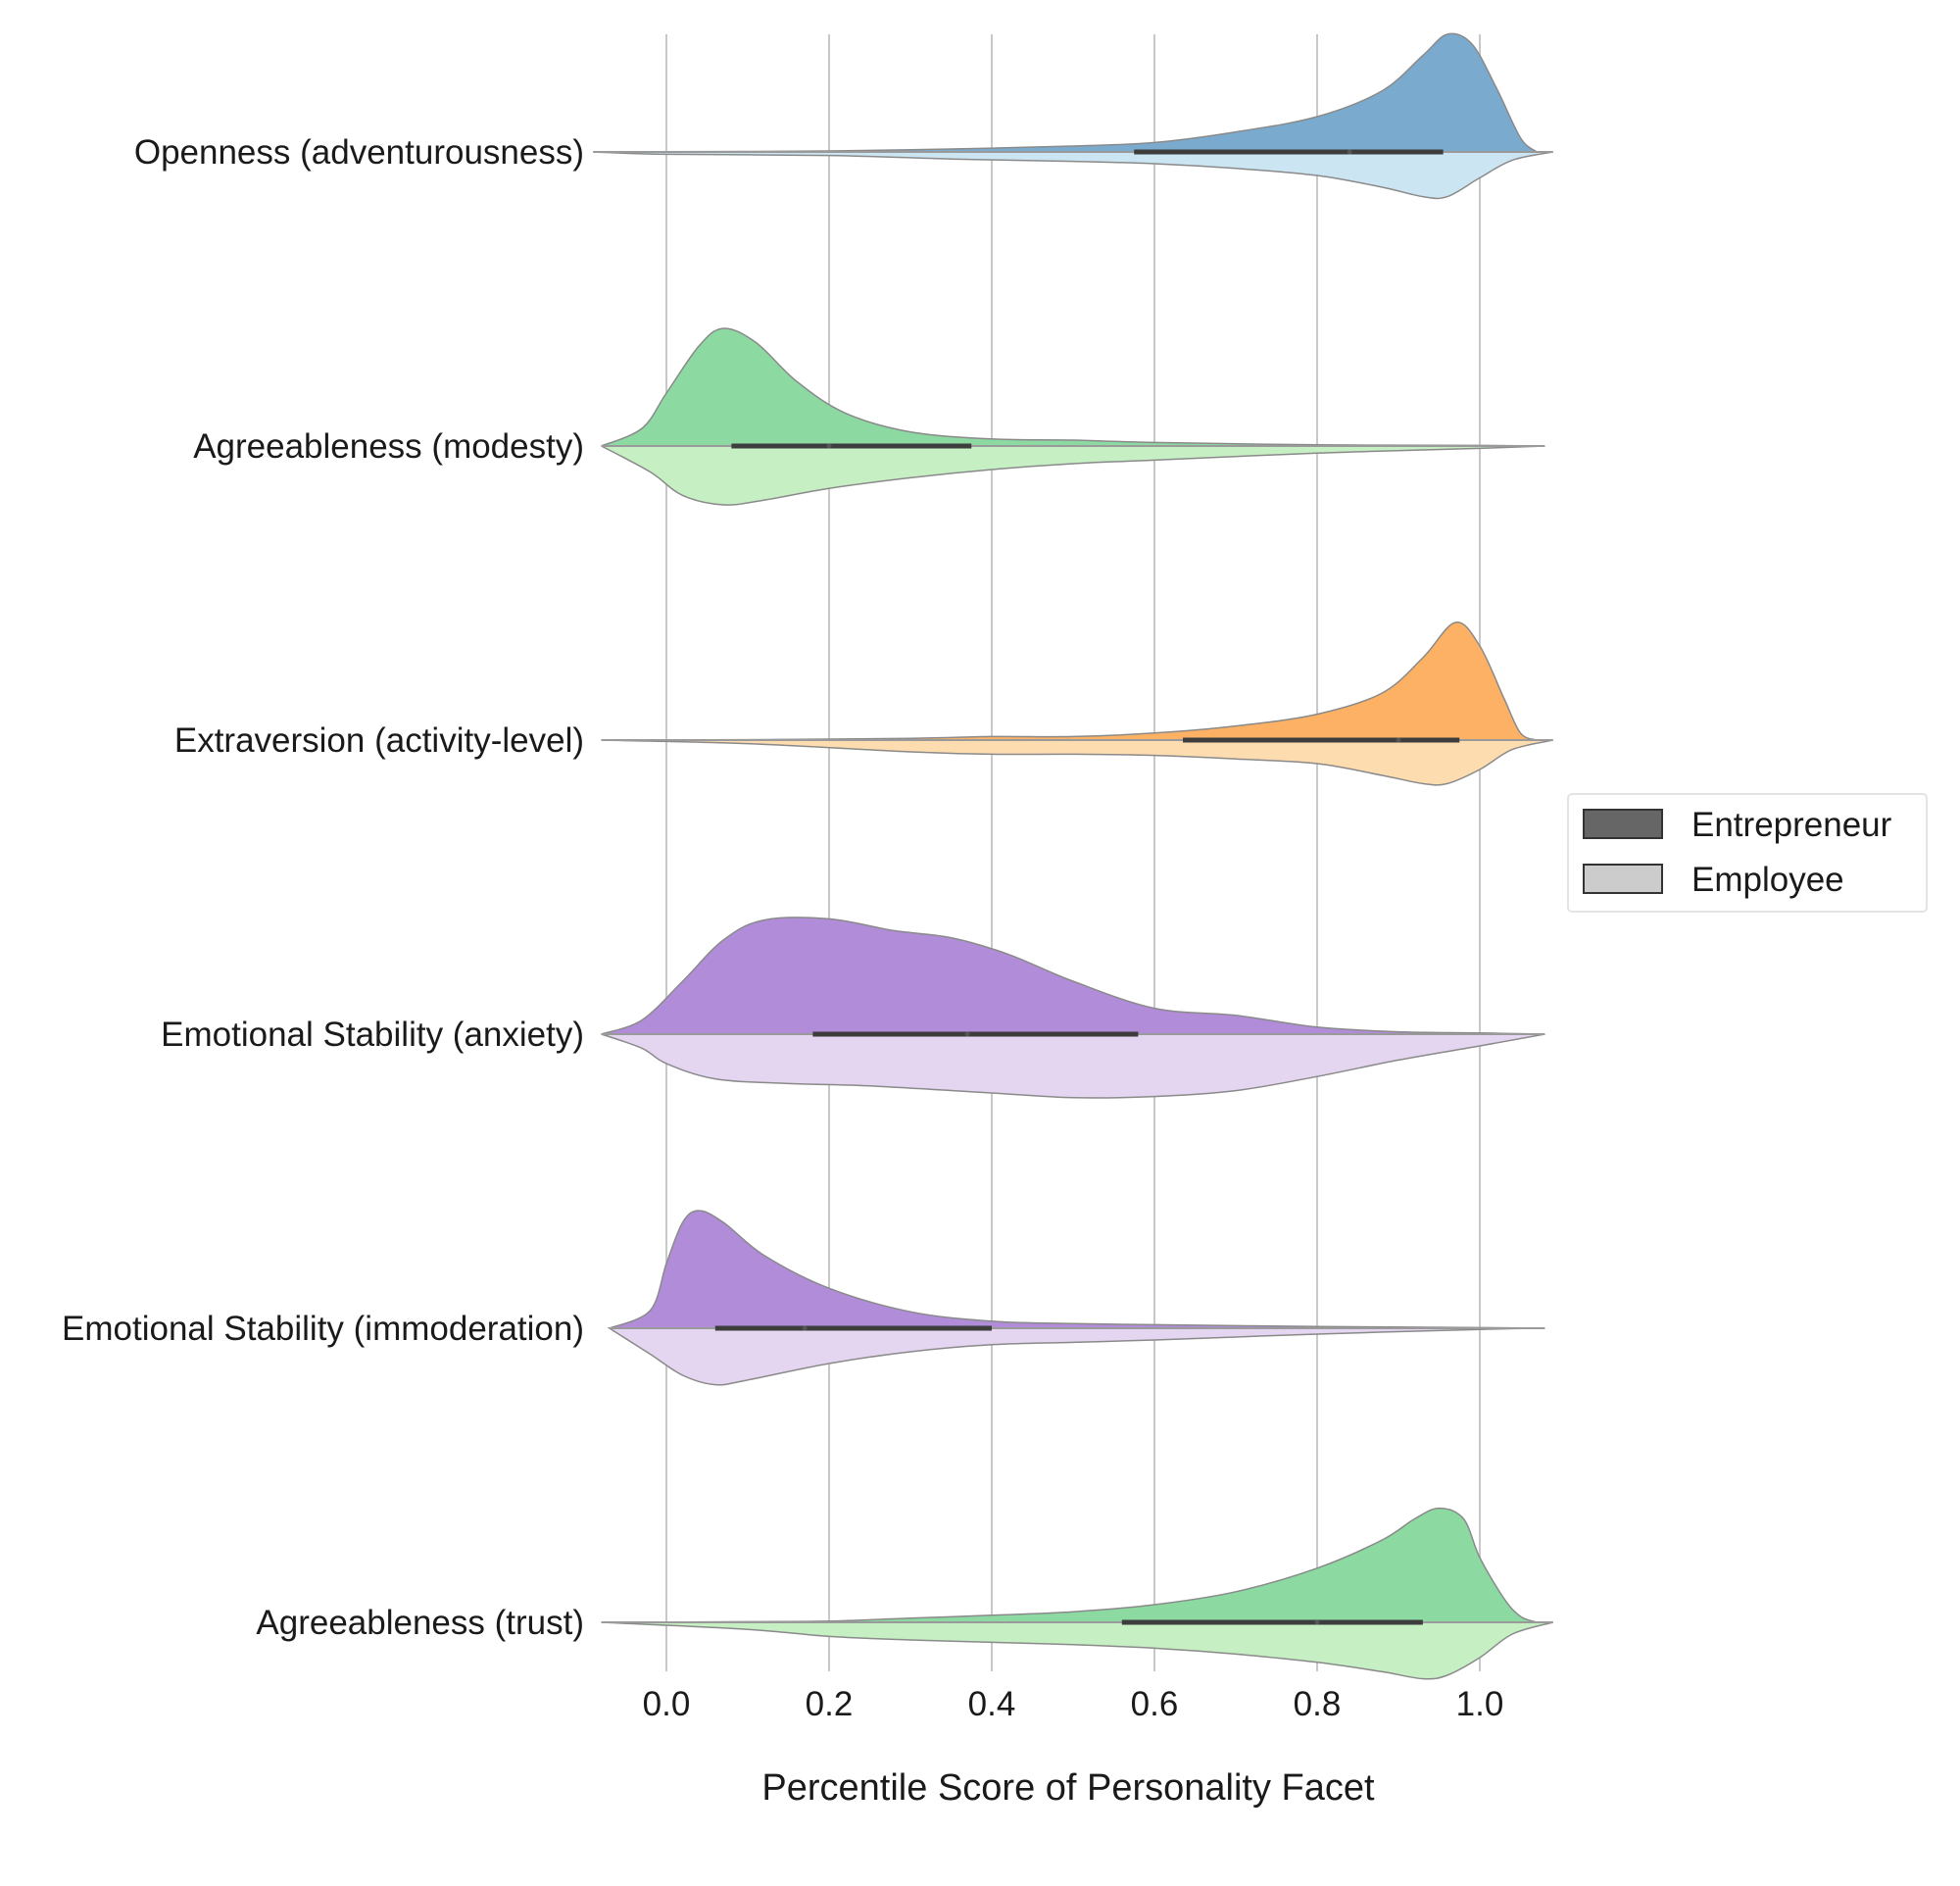 This screenshot has height=1886, width=1960. Describe the element at coordinates (1623, 879) in the screenshot. I see `legend-swatch-employee` at that location.